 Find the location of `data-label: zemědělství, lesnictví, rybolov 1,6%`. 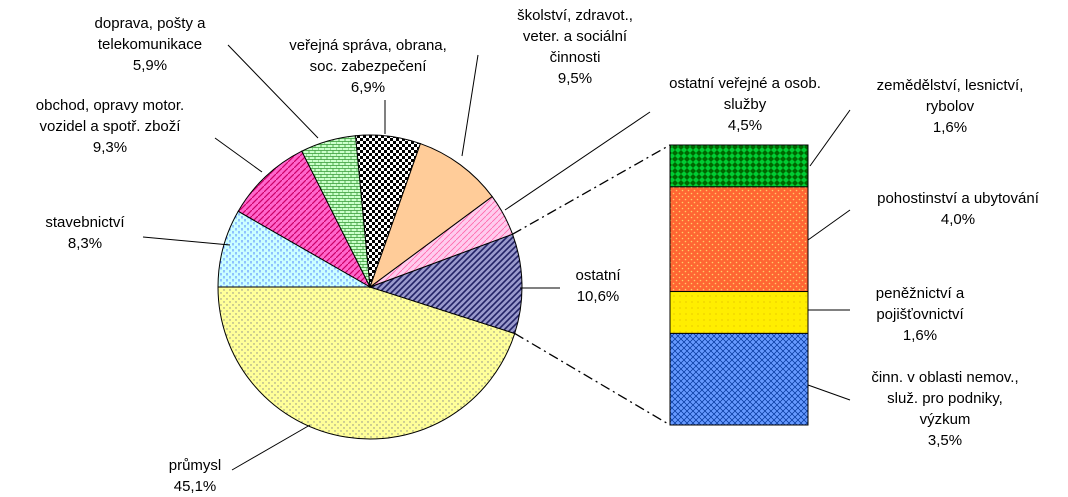

data-label: zemědělství, lesnictví, rybolov 1,6% is located at coordinates (950, 106).